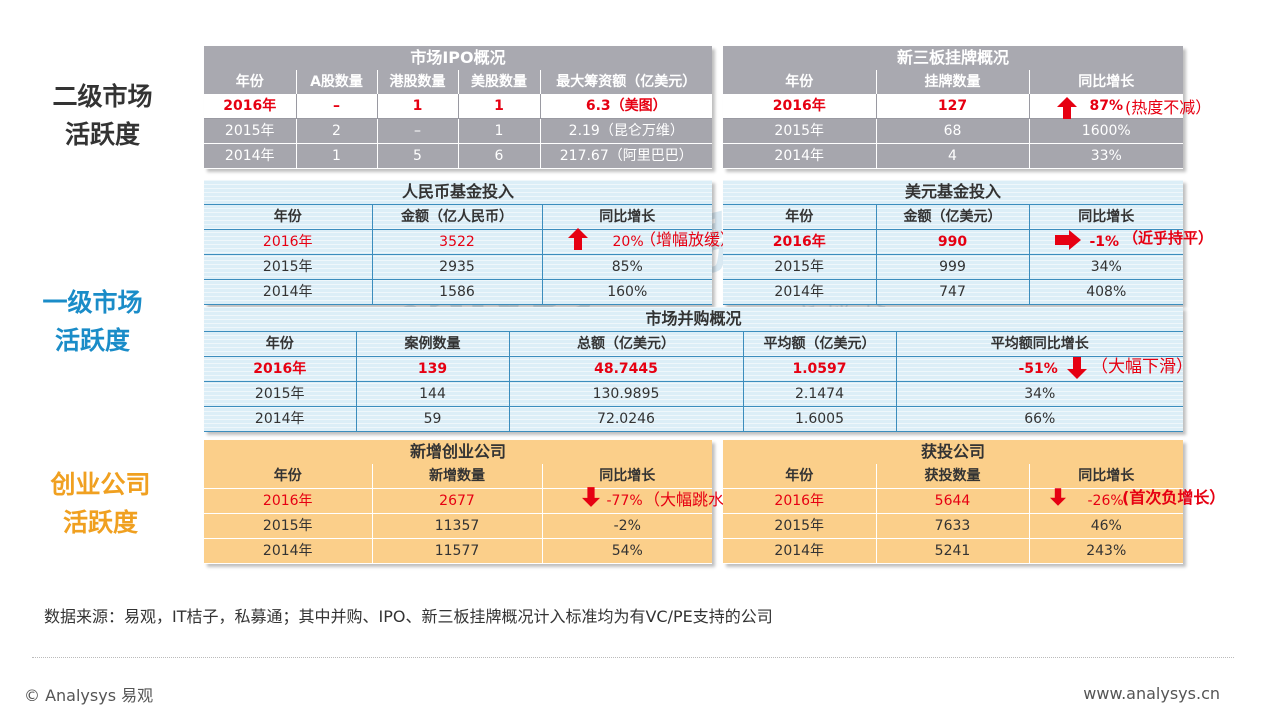 This screenshot has width=1280, height=720. I want to click on table-cell: -51%, so click(1039, 369).